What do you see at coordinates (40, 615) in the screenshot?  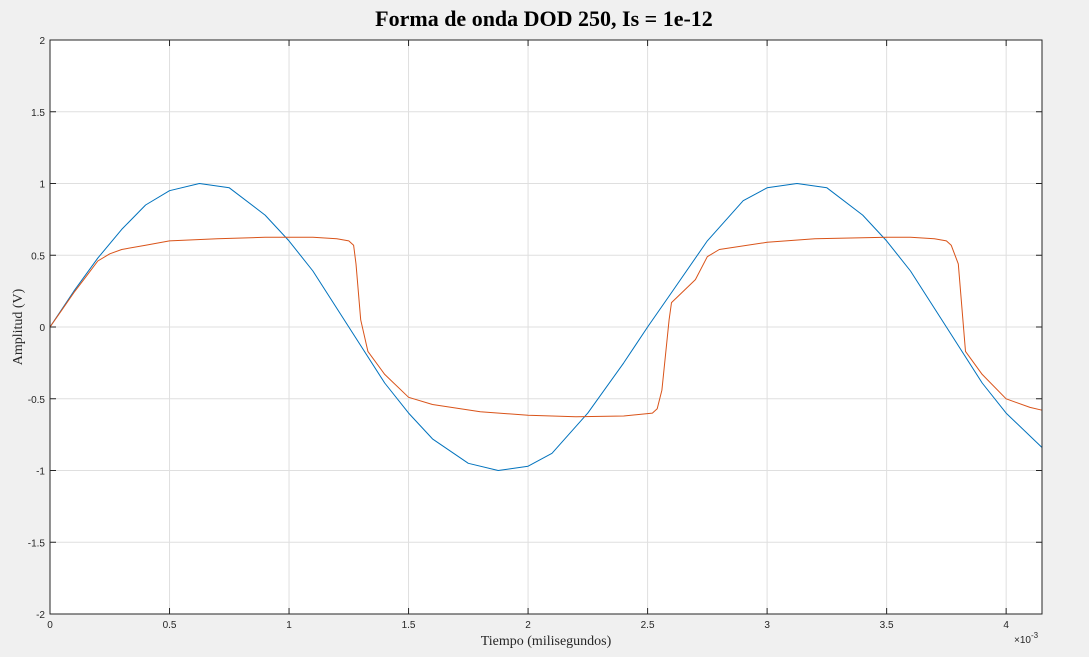 I see `y-tick-label: -2` at bounding box center [40, 615].